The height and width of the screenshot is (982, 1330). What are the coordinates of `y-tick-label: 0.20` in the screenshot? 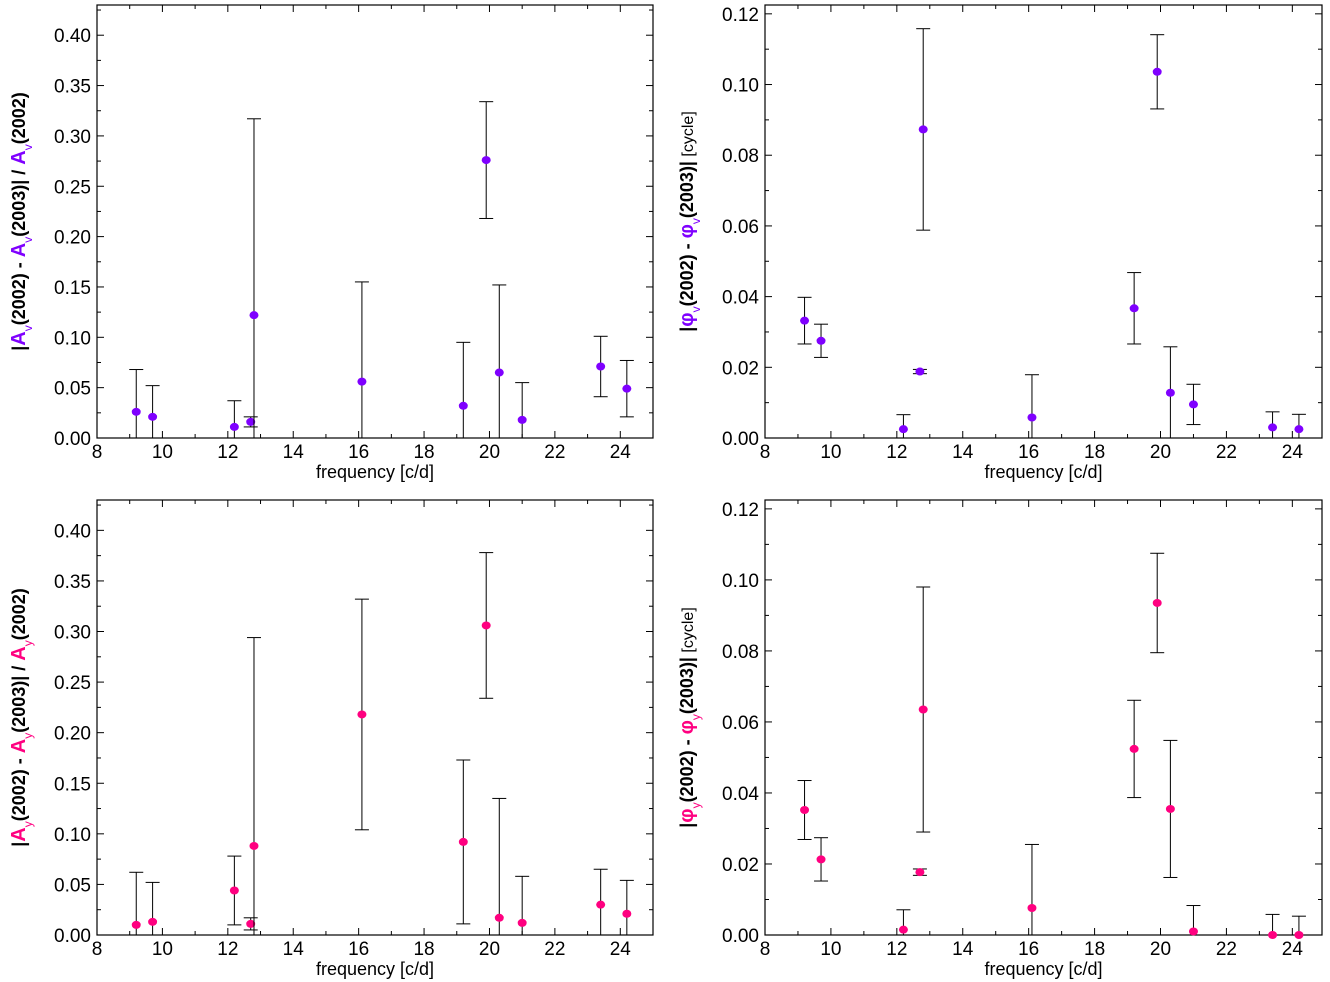 It's located at (72, 734).